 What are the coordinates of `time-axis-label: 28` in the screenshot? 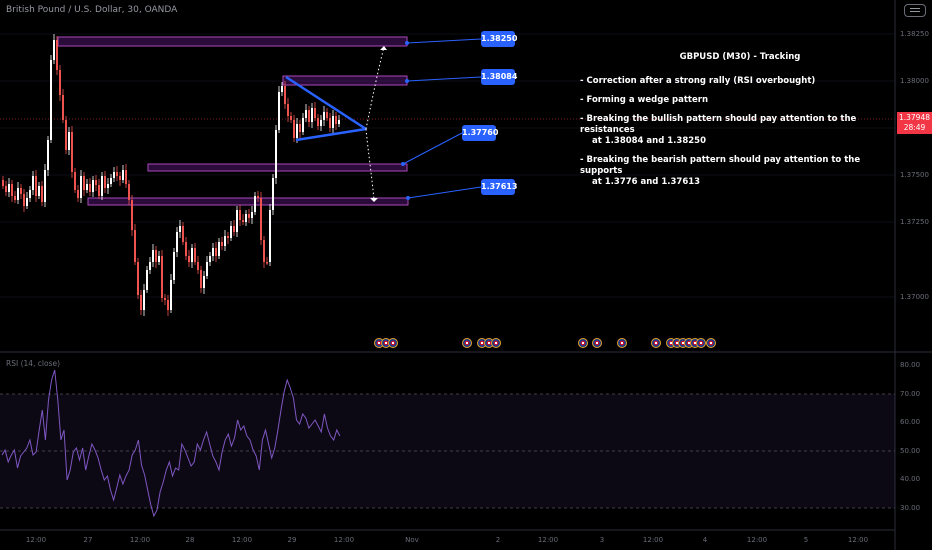 It's located at (190, 540).